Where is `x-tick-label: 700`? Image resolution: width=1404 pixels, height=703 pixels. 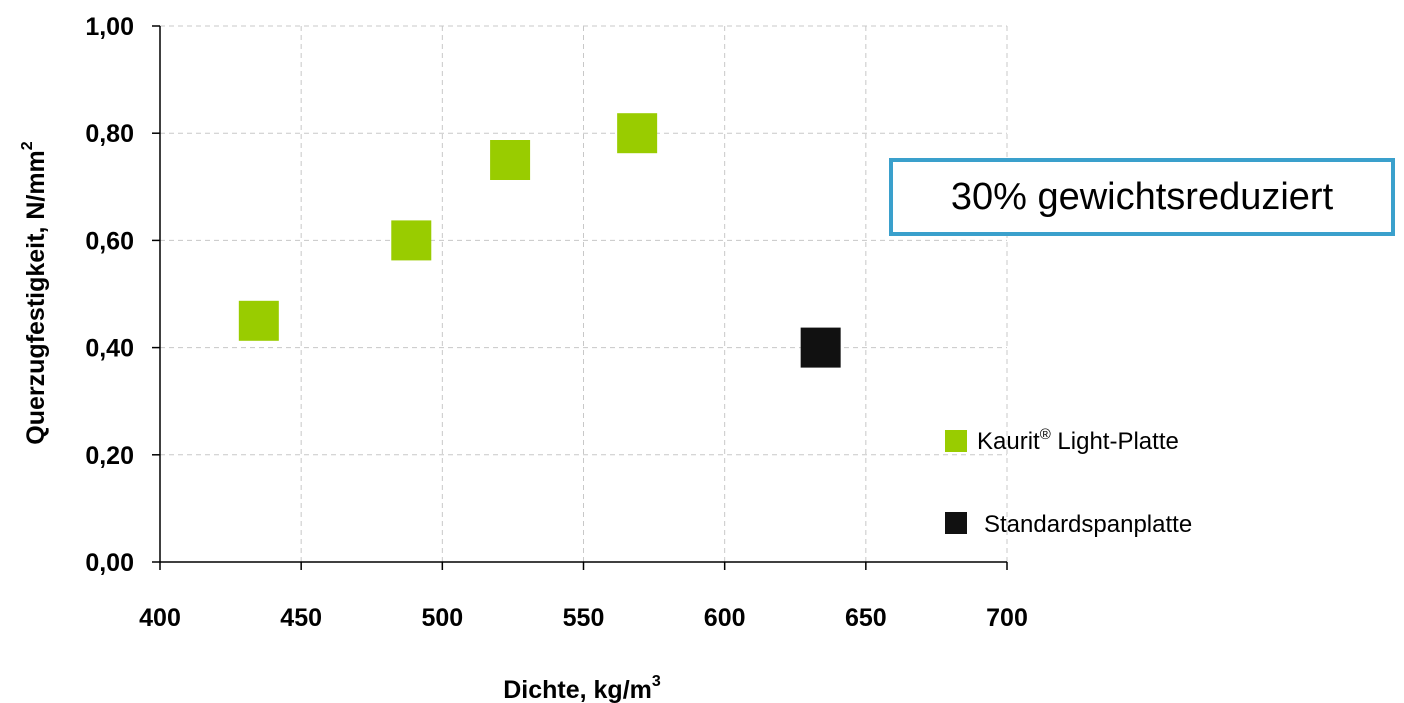 x-tick-label: 700 is located at coordinates (1007, 618).